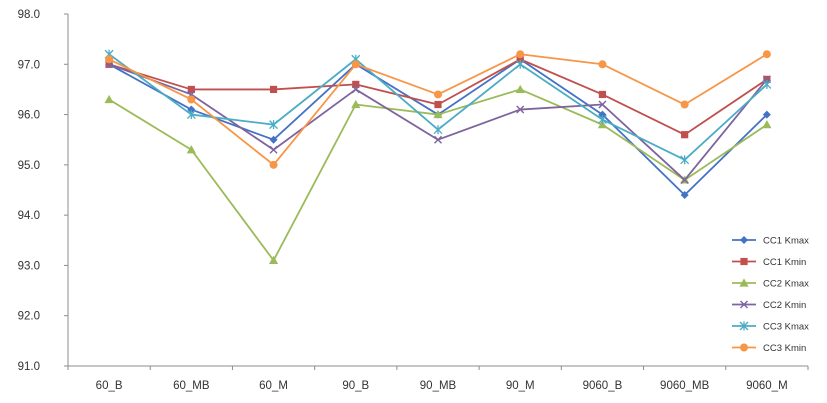 This screenshot has height=403, width=827. Describe the element at coordinates (767, 386) in the screenshot. I see `x-tick-label: 9060_M` at that location.